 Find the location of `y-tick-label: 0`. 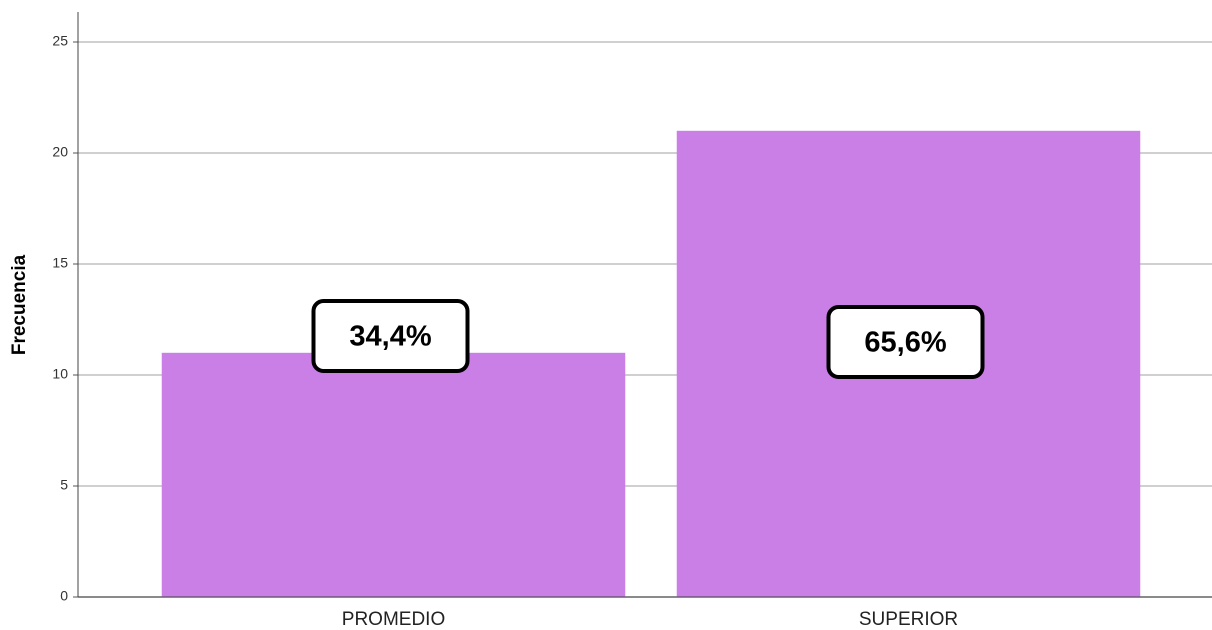

y-tick-label: 0 is located at coordinates (64, 596).